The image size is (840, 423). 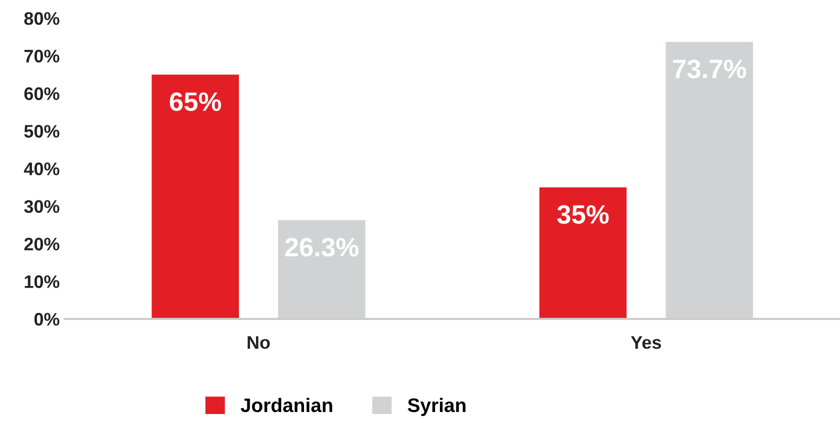 What do you see at coordinates (196, 102) in the screenshot?
I see `data-label: 65%` at bounding box center [196, 102].